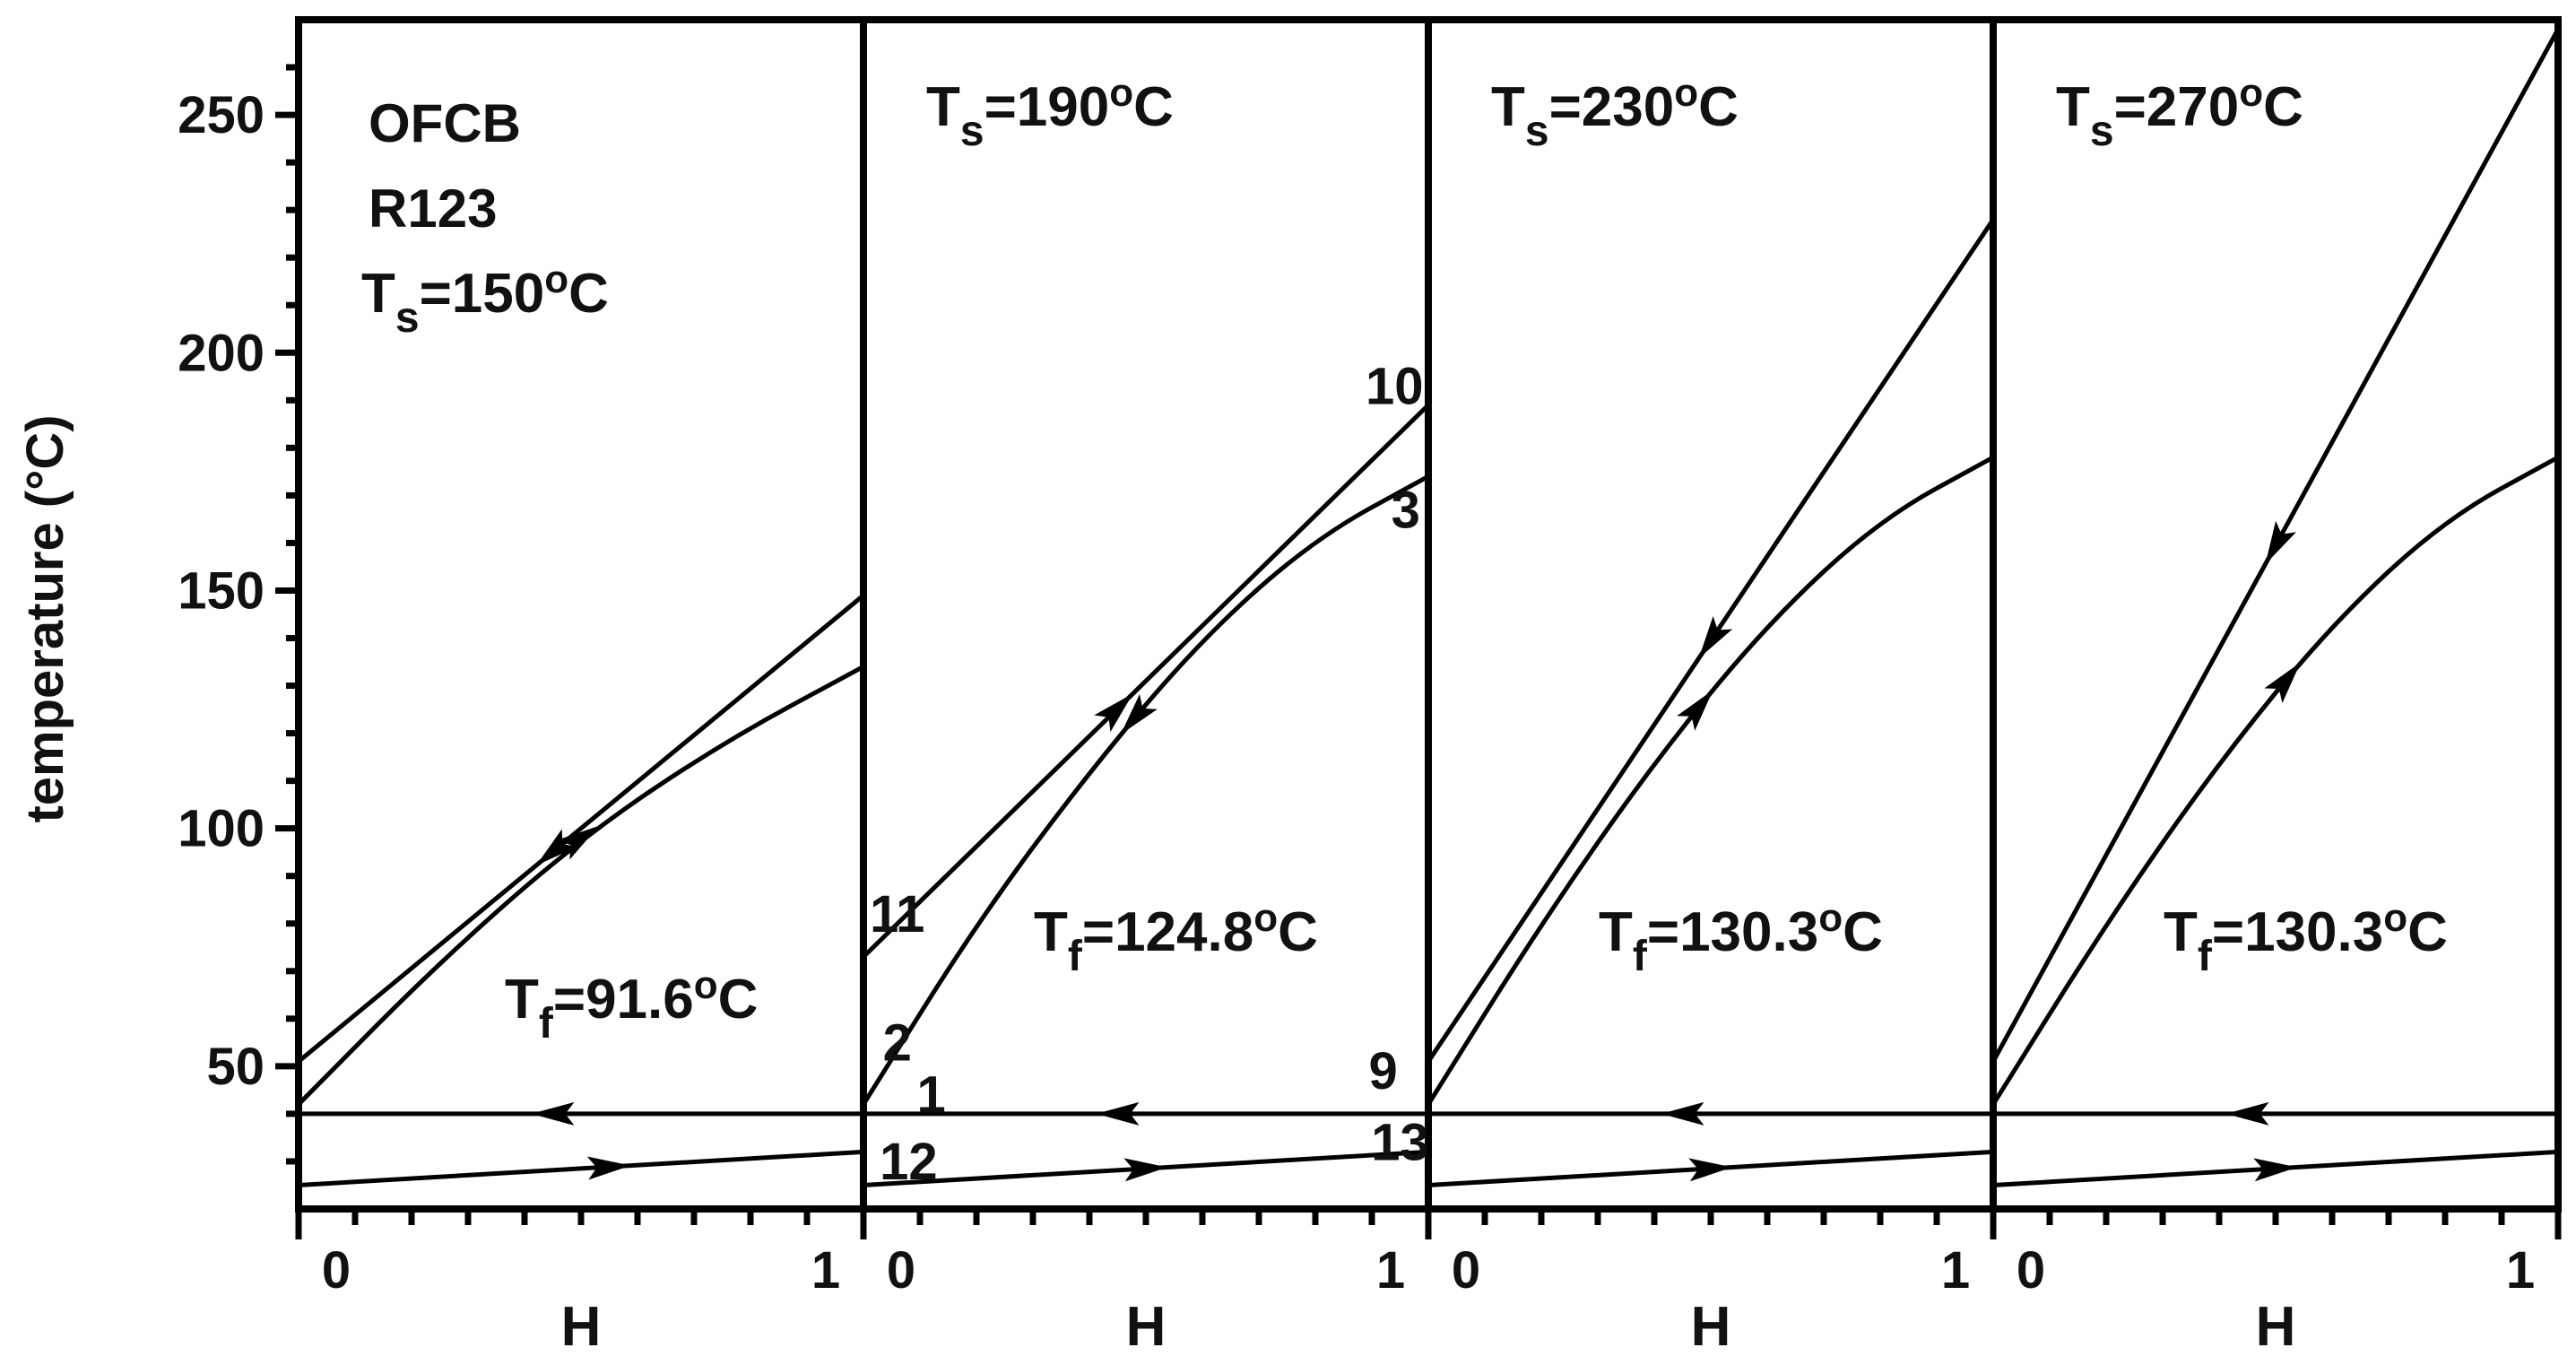  I want to click on ts-label: Ts=270oC, so click(2179, 113).